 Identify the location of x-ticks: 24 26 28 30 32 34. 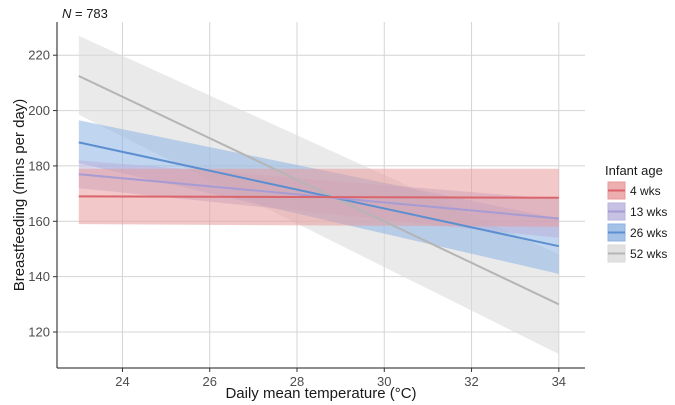
(340, 378).